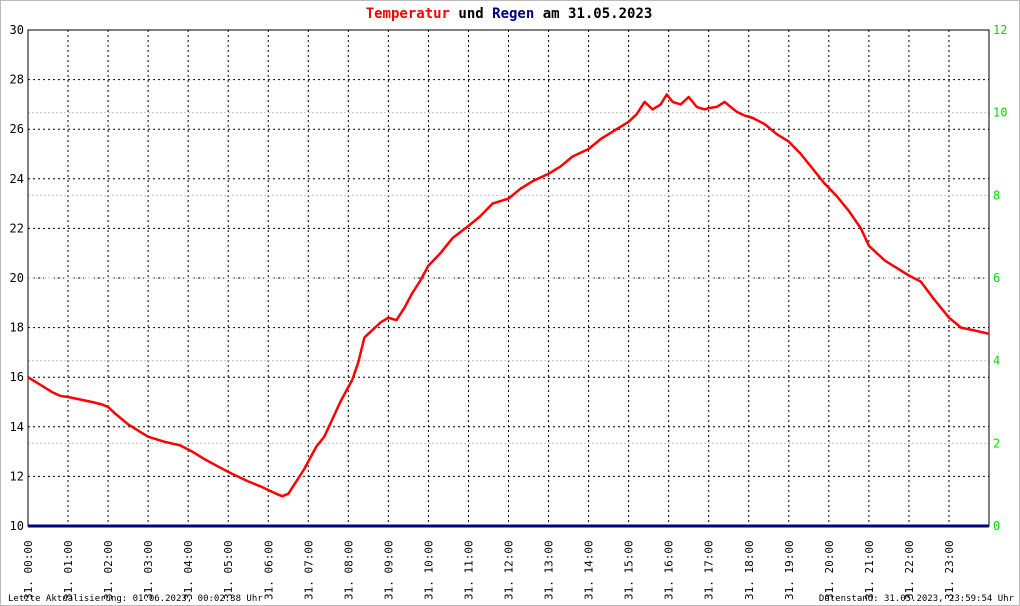  What do you see at coordinates (228, 570) in the screenshot?
I see `x-tick-label: 31. 05:00` at bounding box center [228, 570].